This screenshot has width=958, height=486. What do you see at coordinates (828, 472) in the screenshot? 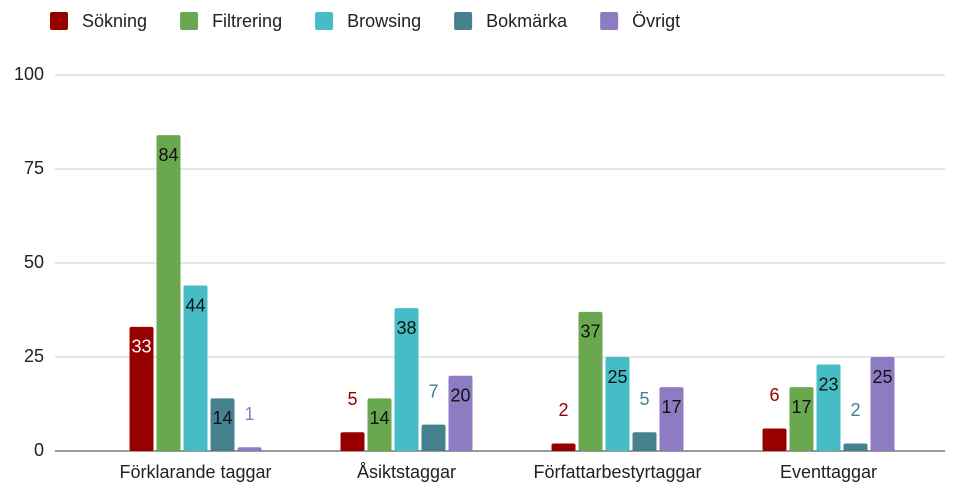
I see `x-tick-label: Eventtaggar` at bounding box center [828, 472].